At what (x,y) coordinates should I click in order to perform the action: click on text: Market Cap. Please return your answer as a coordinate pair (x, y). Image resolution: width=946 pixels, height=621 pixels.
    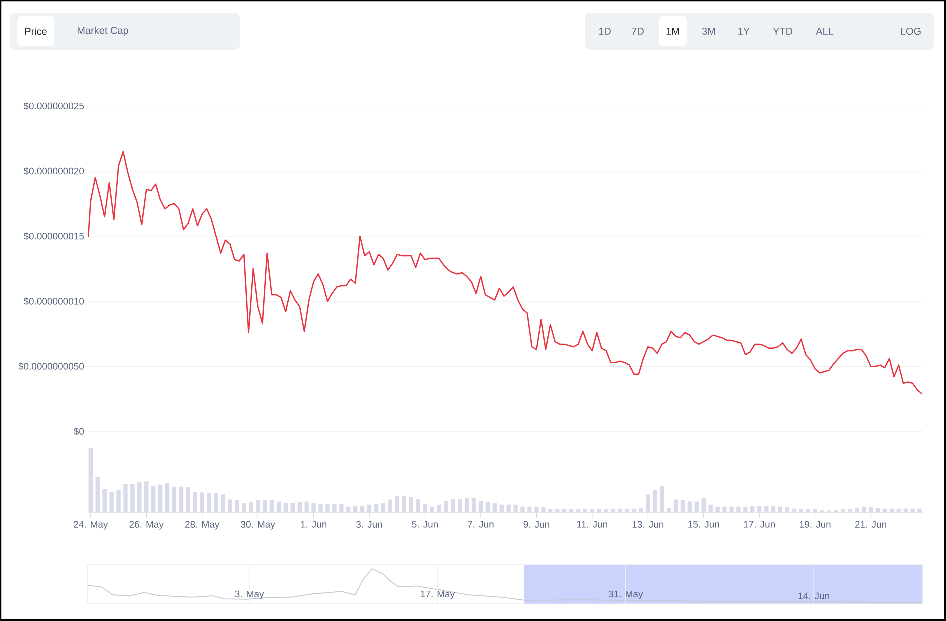
    Looking at the image, I should click on (103, 31).